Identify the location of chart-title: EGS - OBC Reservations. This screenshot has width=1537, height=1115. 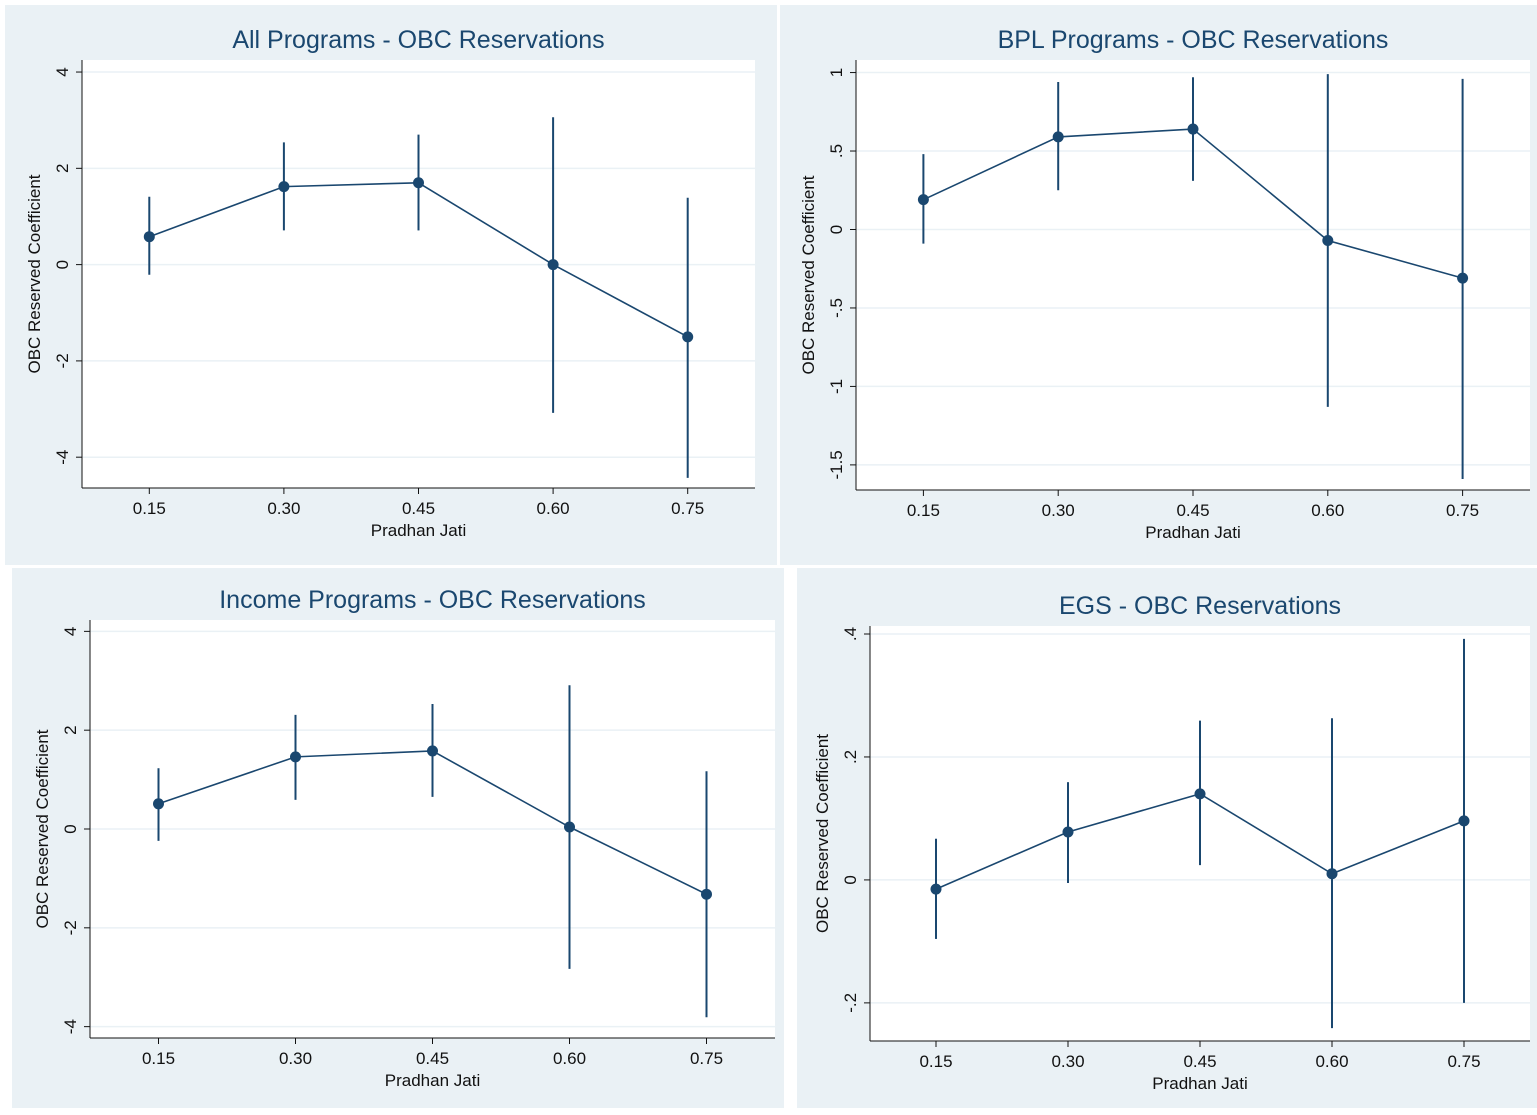
(1200, 606).